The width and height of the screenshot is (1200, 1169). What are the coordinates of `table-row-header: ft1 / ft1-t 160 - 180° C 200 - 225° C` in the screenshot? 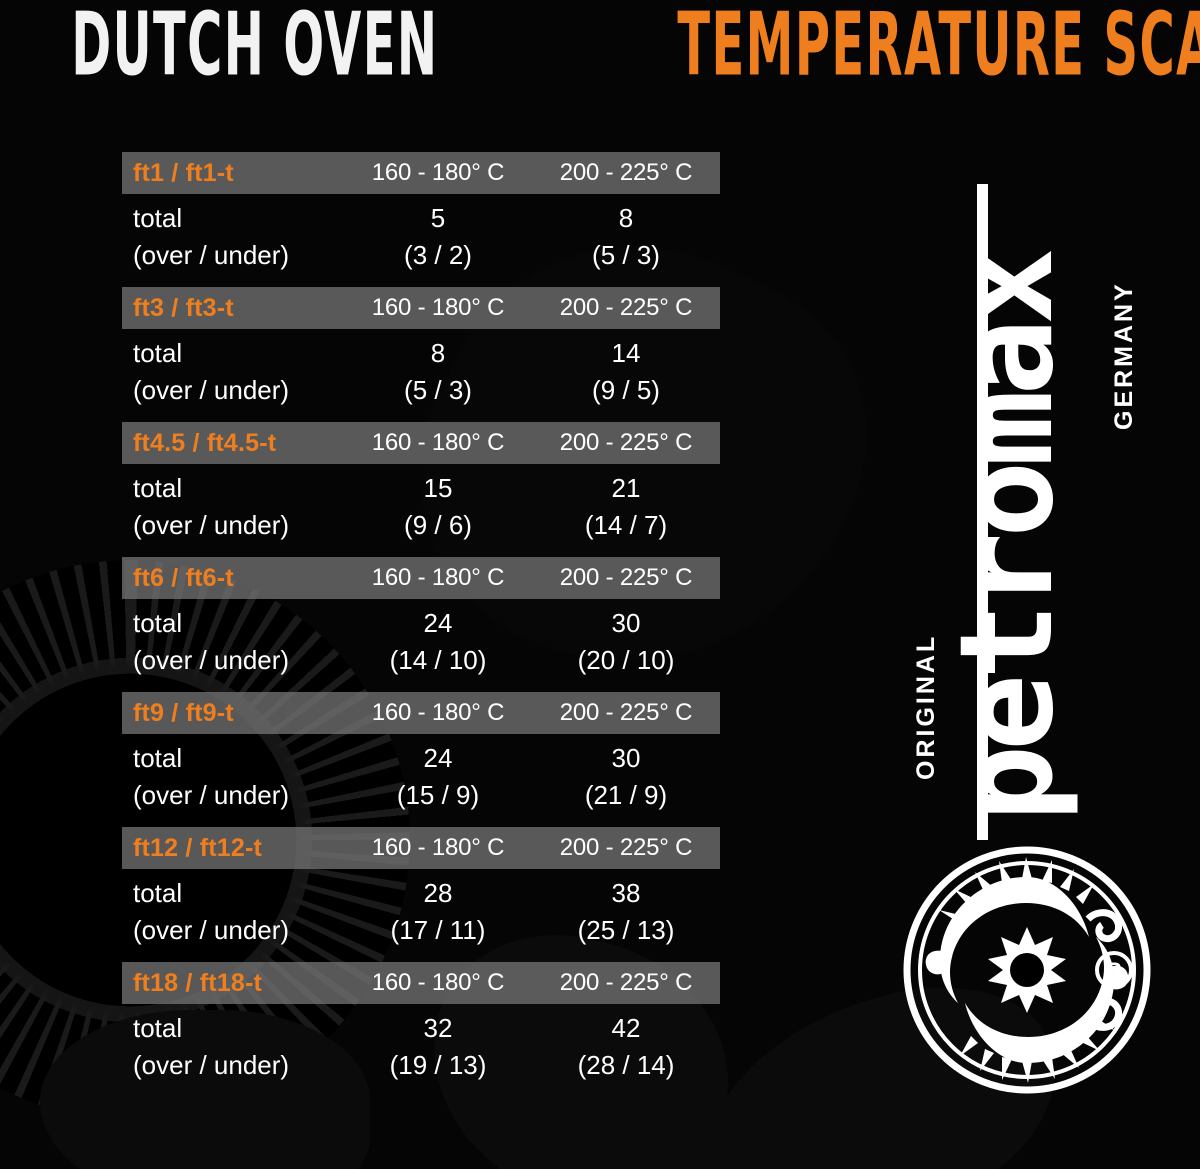 It's located at (421, 173).